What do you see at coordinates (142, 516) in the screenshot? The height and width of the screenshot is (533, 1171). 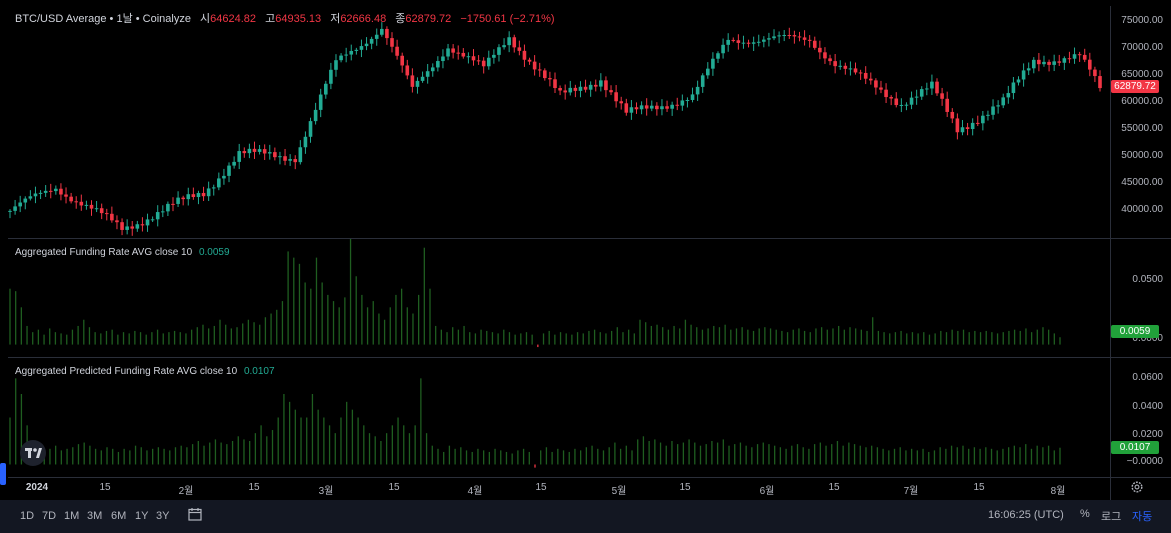 I see `range-button-1y: 1Y` at bounding box center [142, 516].